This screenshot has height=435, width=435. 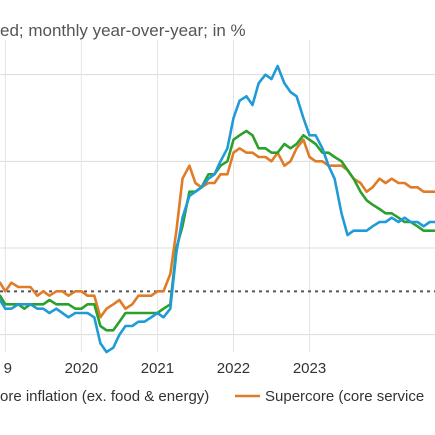 I want to click on x-tick-label: 9, so click(x=8, y=368).